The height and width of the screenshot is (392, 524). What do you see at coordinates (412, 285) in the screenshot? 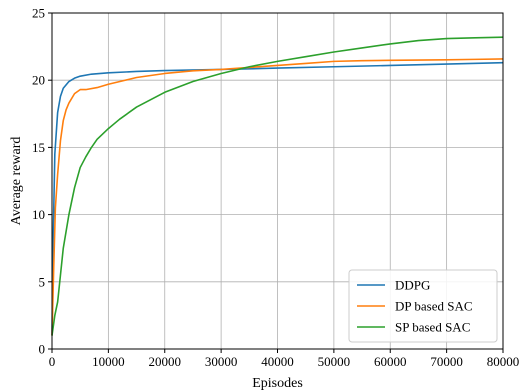
I see `legend-label-ddpg: DDPG` at bounding box center [412, 285].